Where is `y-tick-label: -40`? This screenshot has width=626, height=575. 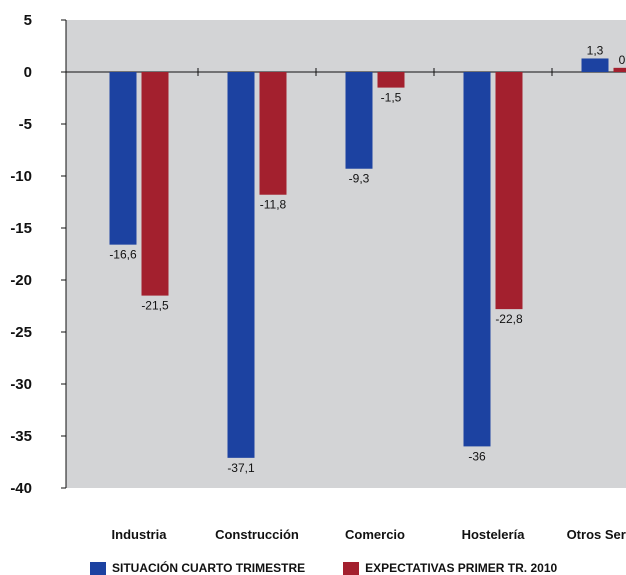
y-tick-label: -40 is located at coordinates (21, 488).